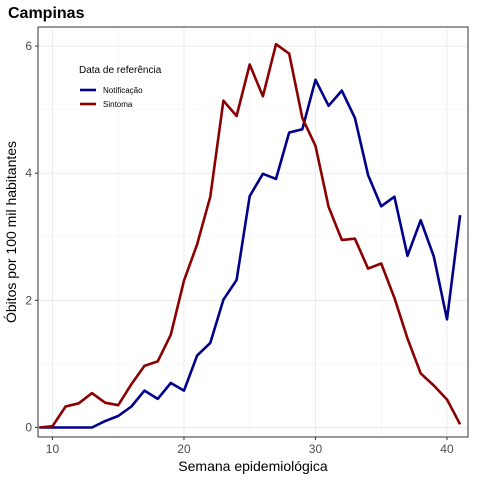 This screenshot has width=480, height=480. What do you see at coordinates (120, 70) in the screenshot?
I see `legend-title: Data de referência` at bounding box center [120, 70].